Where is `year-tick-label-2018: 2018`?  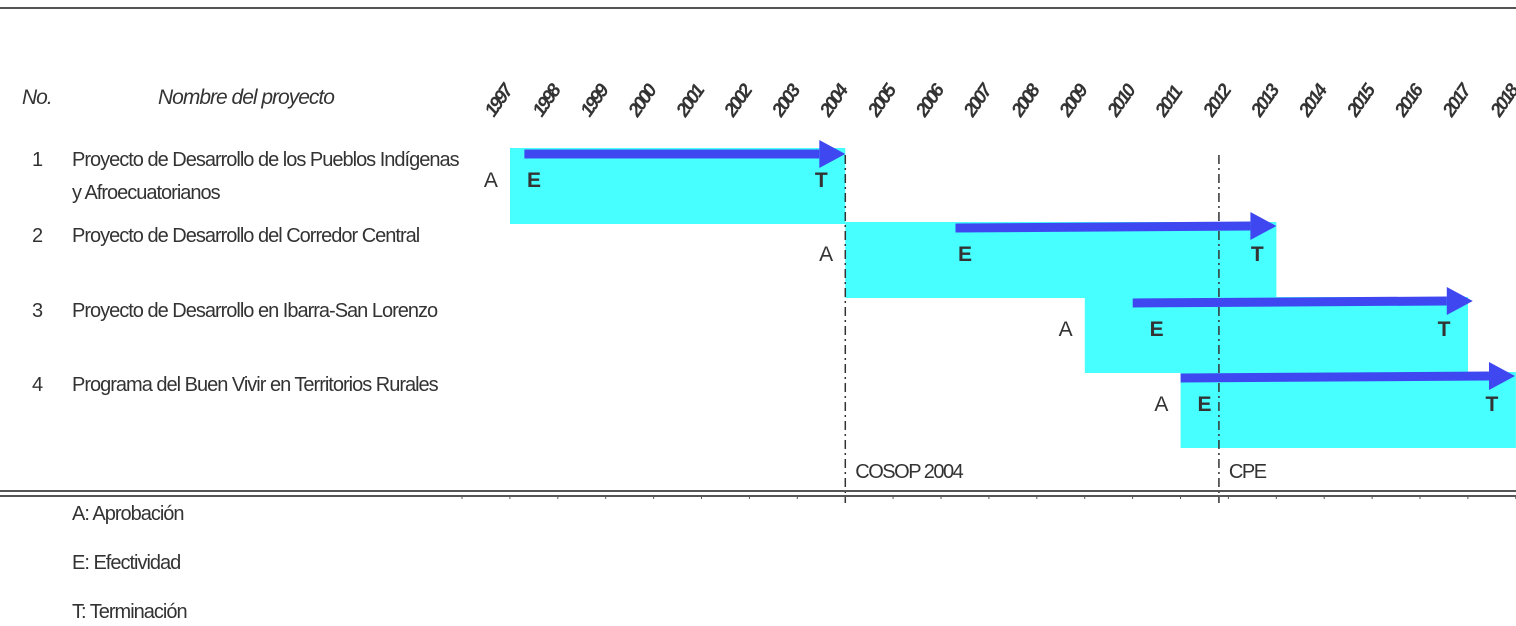
year-tick-label-2018: 2018 is located at coordinates (1501, 101).